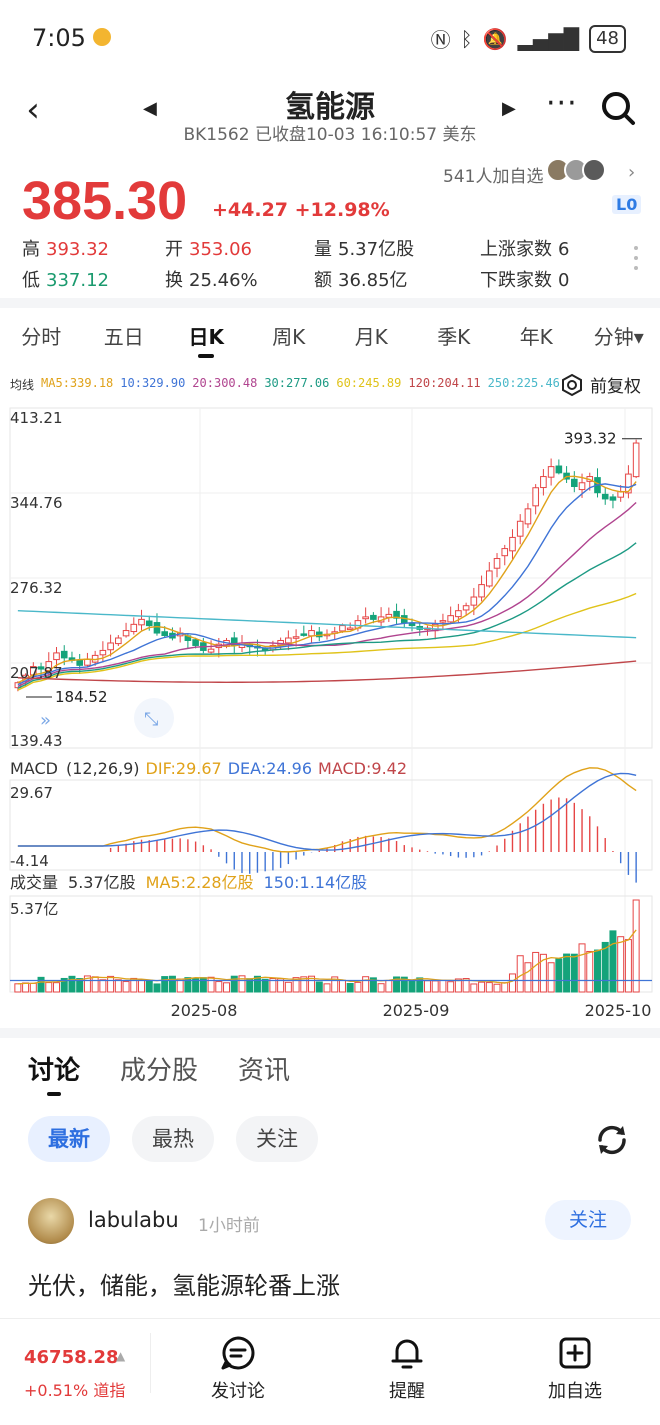  What do you see at coordinates (416, 1010) in the screenshot?
I see `x-tick-label: 2025-09` at bounding box center [416, 1010].